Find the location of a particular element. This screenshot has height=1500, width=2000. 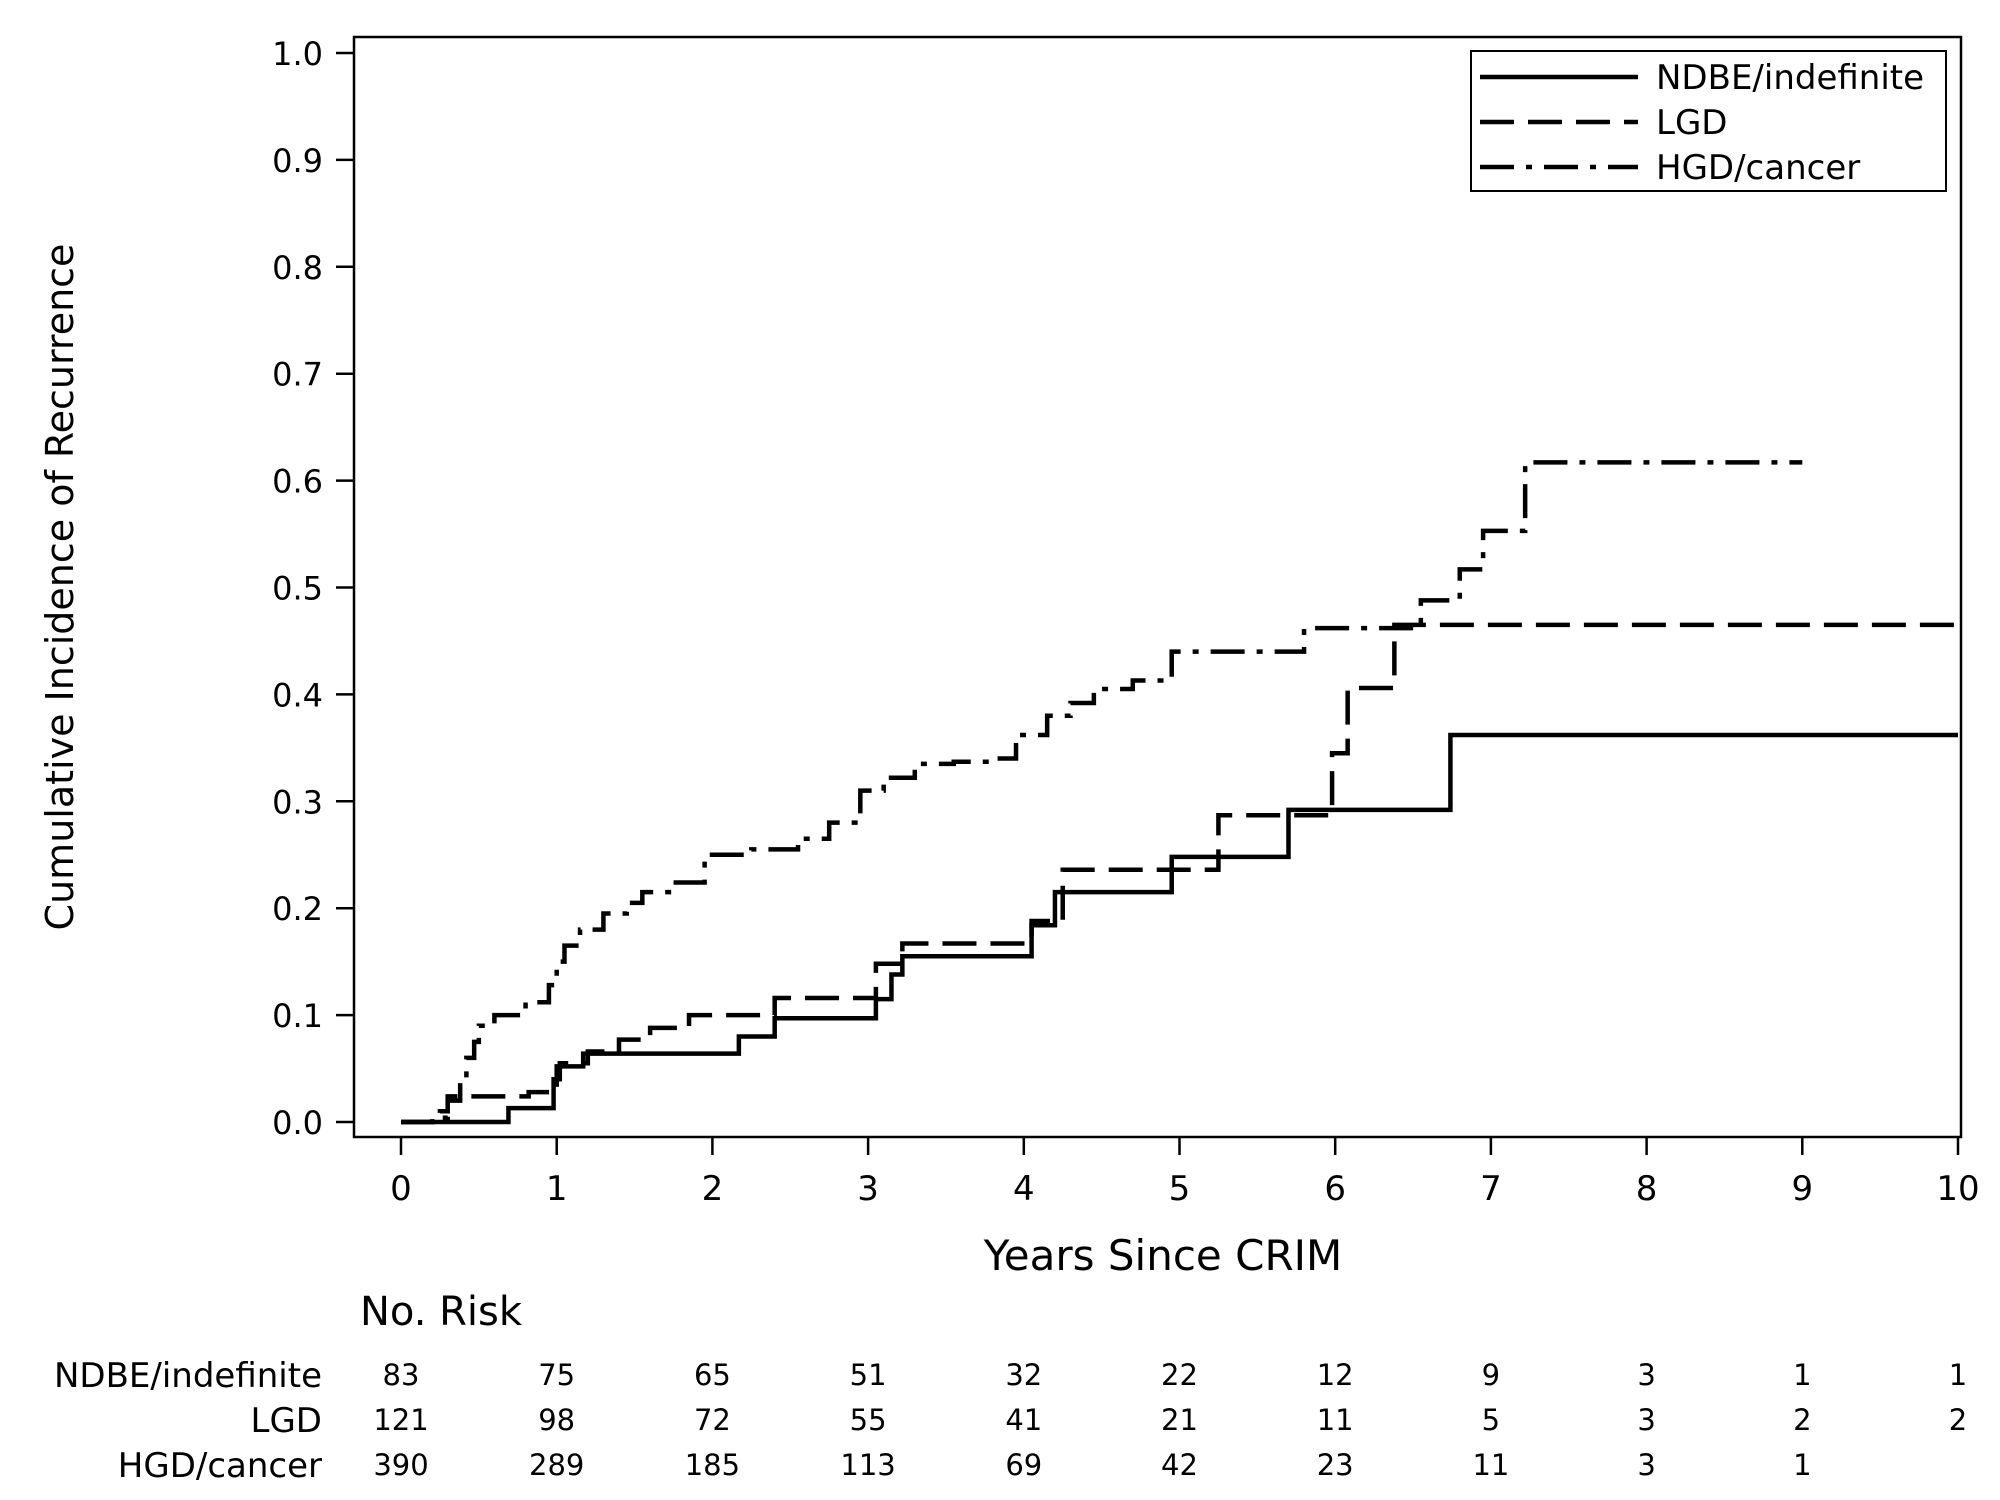

x-tick-label: 0 is located at coordinates (401, 1189).